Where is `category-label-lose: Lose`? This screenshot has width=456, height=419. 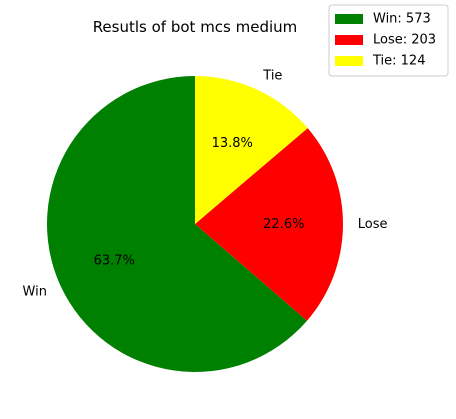
category-label-lose: Lose is located at coordinates (373, 224).